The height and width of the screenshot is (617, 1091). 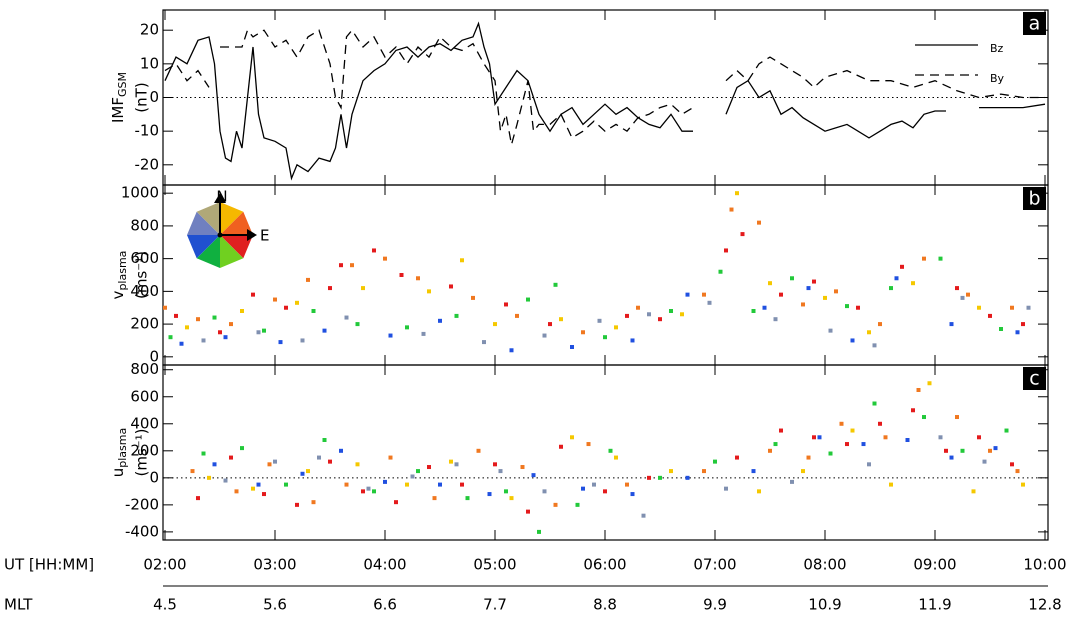 What do you see at coordinates (1034, 379) in the screenshot?
I see `panel-label: c` at bounding box center [1034, 379].